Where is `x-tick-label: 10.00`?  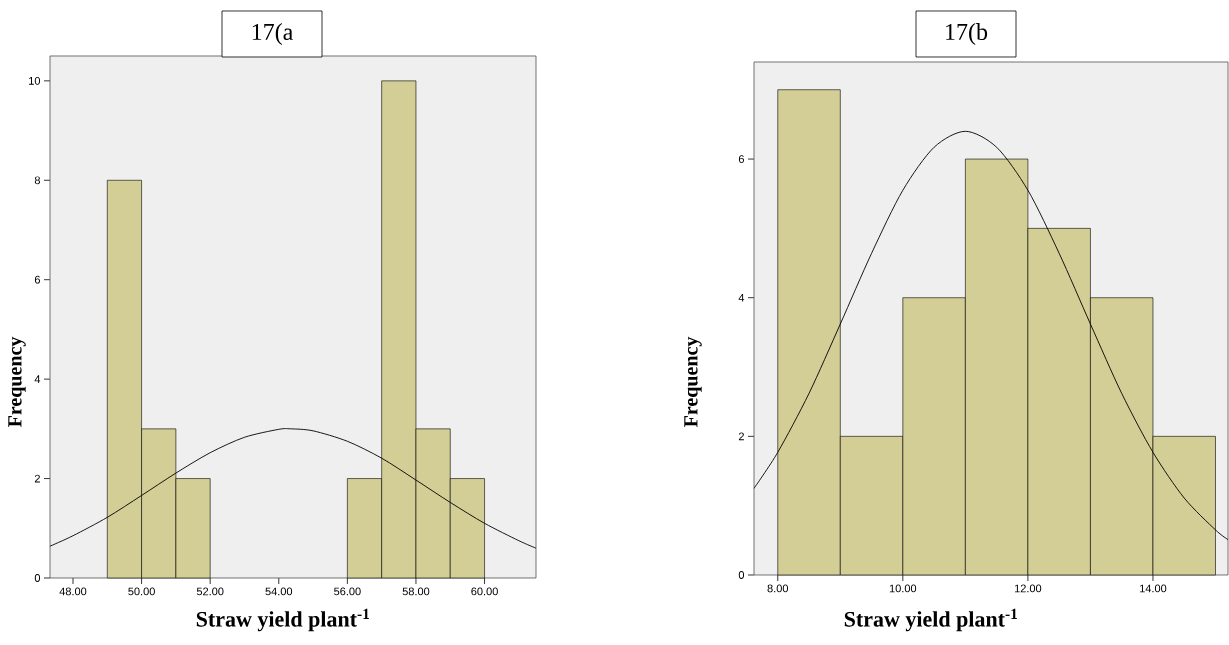
x-tick-label: 10.00 is located at coordinates (903, 588).